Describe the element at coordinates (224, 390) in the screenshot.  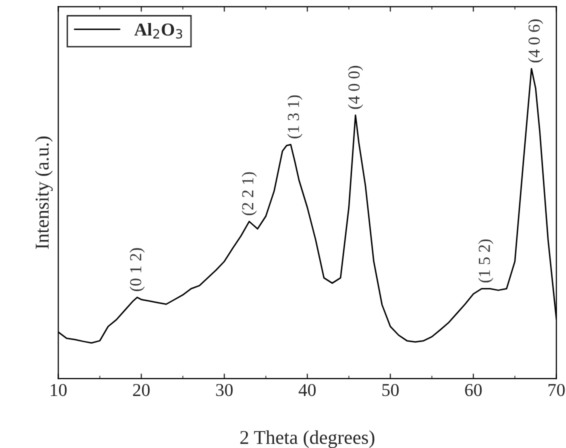
I see `x-tick-label: 30` at that location.